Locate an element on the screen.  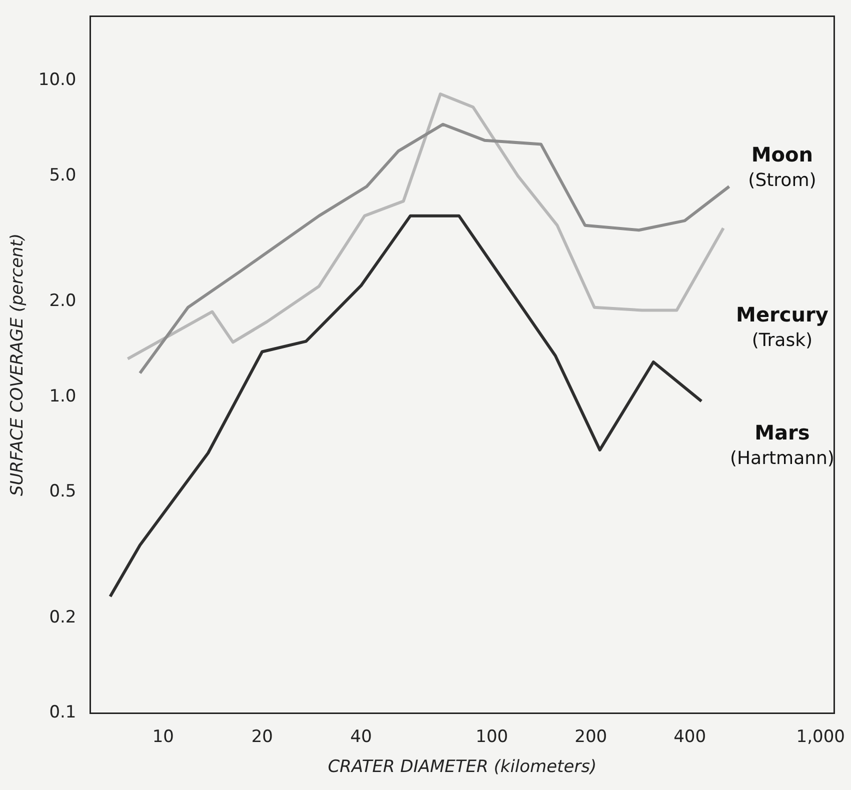
x-tick-label: 400 is located at coordinates (690, 736).